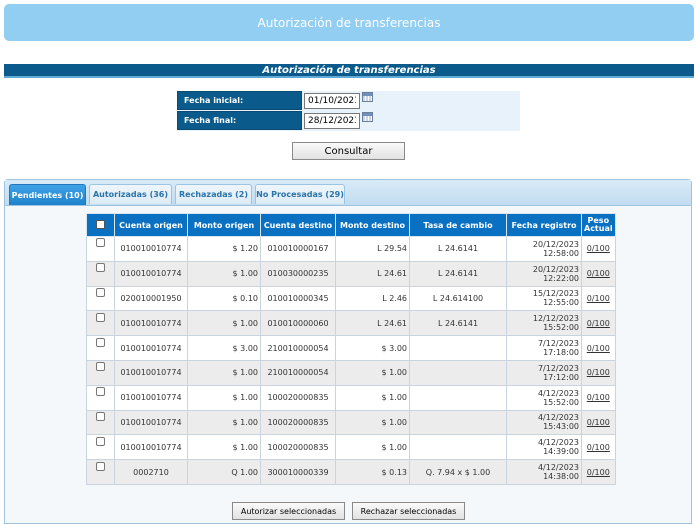  What do you see at coordinates (598, 225) in the screenshot?
I see `col-header-peso: Peso Actual` at bounding box center [598, 225].